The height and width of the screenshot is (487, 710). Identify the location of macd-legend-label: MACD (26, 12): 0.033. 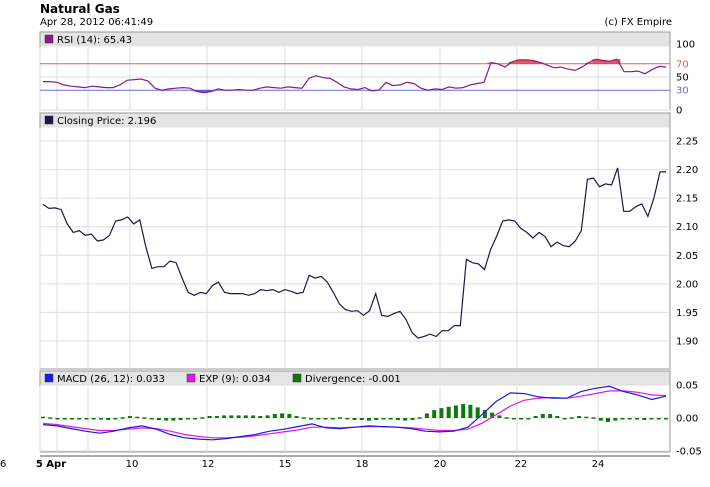
(111, 379).